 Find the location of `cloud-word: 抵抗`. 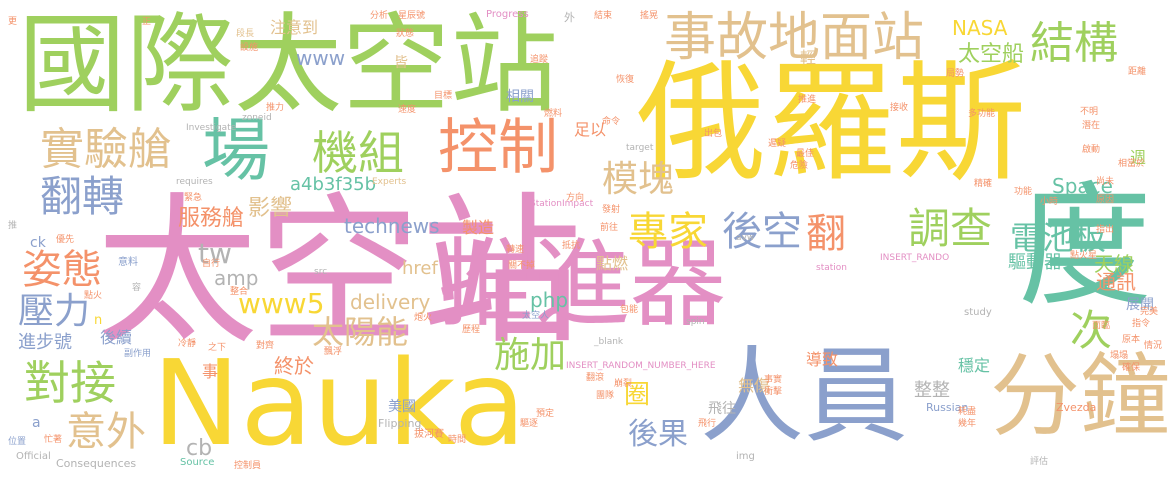

cloud-word: 抵抗 is located at coordinates (571, 246).